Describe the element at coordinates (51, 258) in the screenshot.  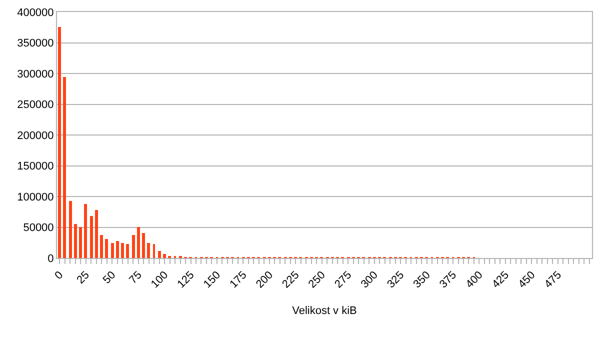
I see `y-tick-label: 0` at that location.